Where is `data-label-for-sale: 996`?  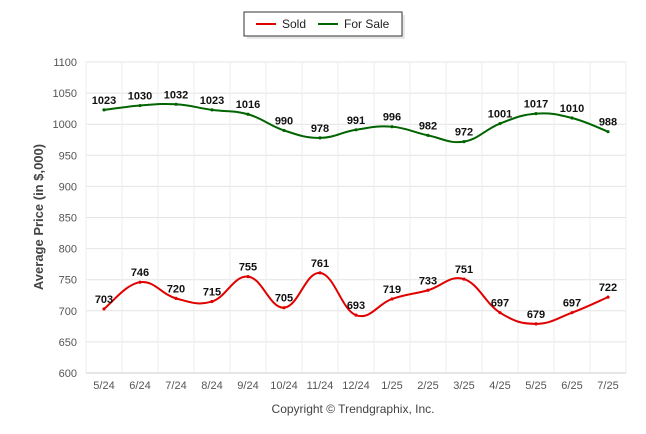
data-label-for-sale: 996 is located at coordinates (392, 118).